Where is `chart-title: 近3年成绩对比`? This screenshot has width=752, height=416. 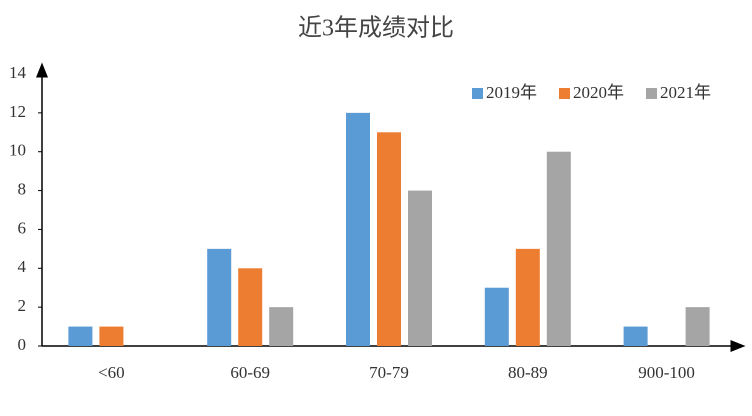
chart-title: 近3年成绩对比 is located at coordinates (376, 28).